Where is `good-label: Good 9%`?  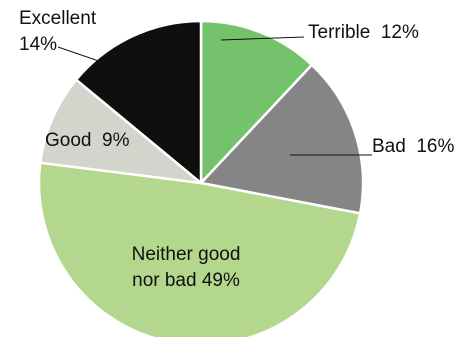
good-label: Good 9% is located at coordinates (87, 140).